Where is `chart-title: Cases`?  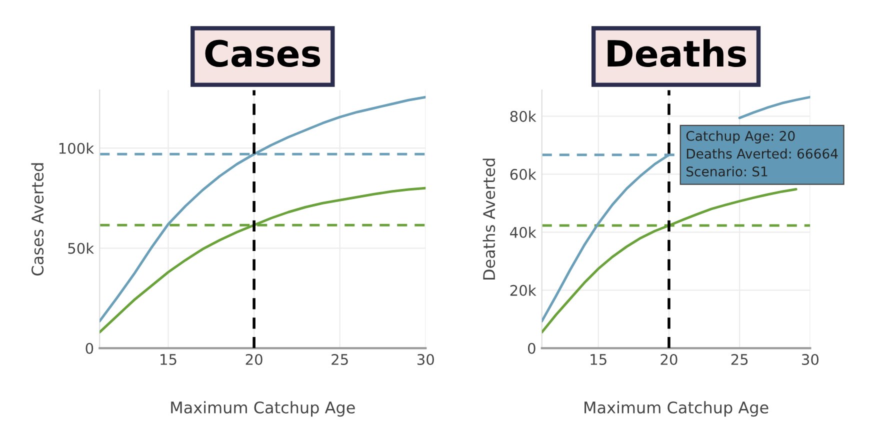 chart-title: Cases is located at coordinates (262, 54).